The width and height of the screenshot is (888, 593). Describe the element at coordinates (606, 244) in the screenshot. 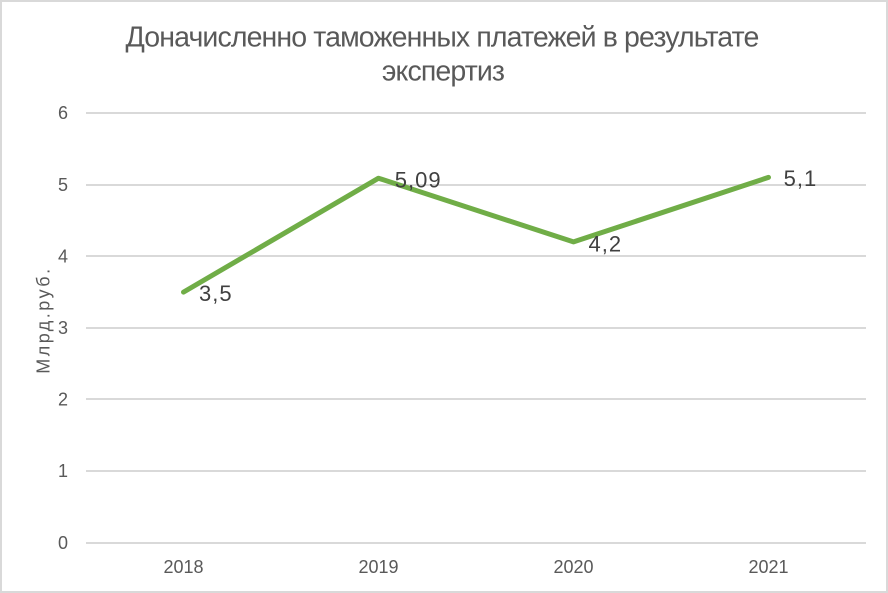

I see `svg-text: 4,2` at that location.